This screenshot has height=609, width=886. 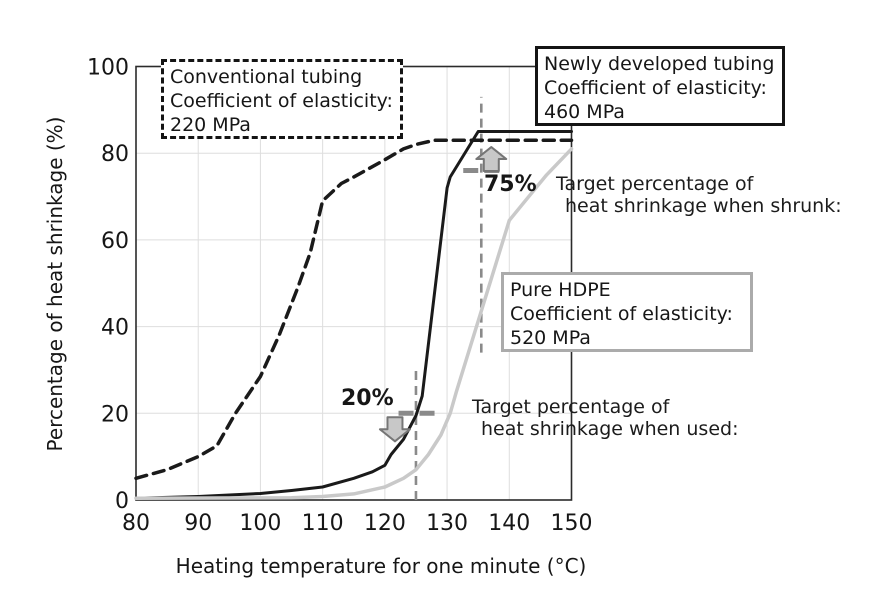 What do you see at coordinates (260, 523) in the screenshot?
I see `x-tick-100: 100` at bounding box center [260, 523].